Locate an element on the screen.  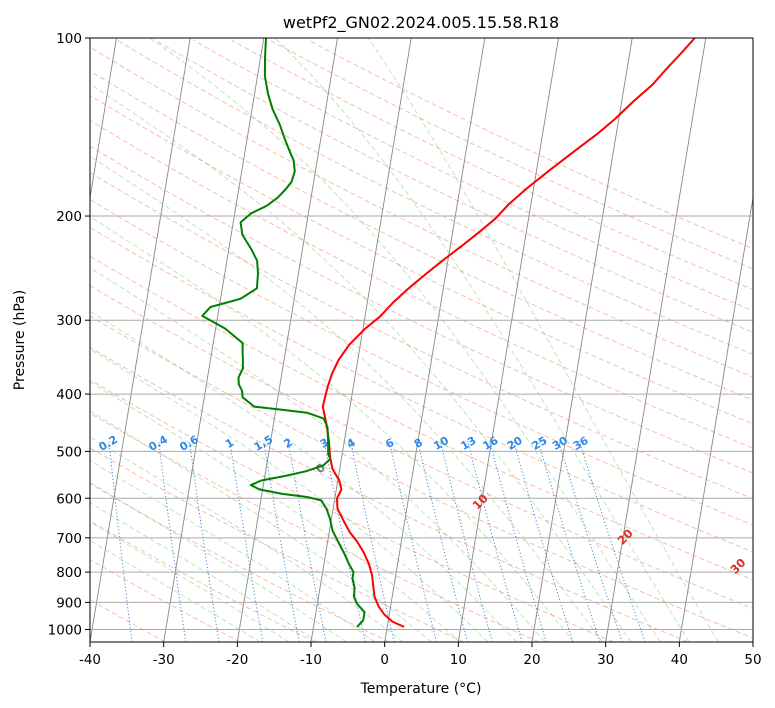
mixing-ratio-label: 13 is located at coordinates (469, 443).